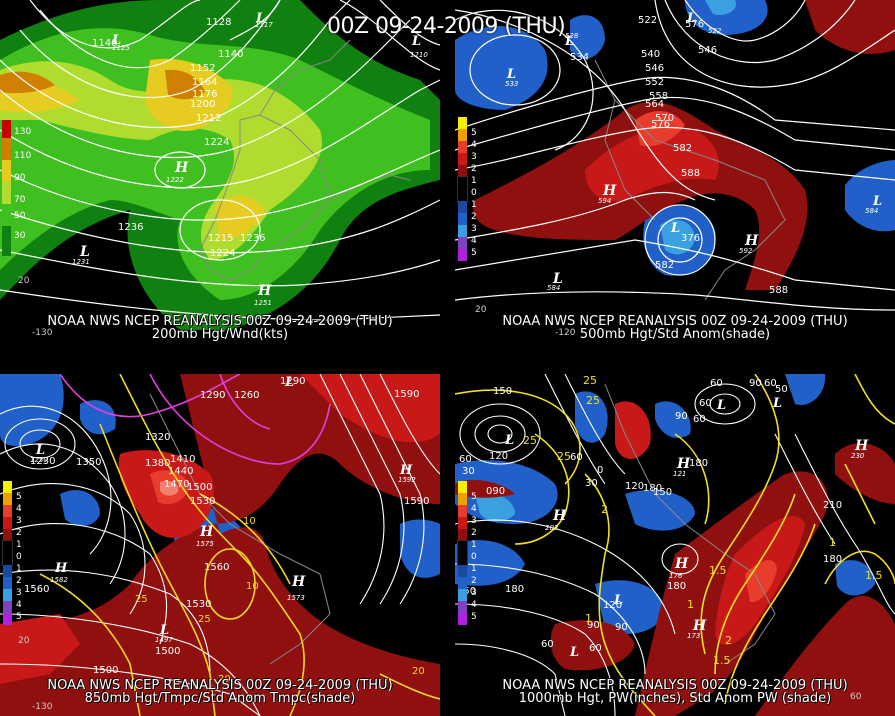 The image size is (895, 716). What do you see at coordinates (42, 461) in the screenshot?
I see `svg-text: 1230` at bounding box center [42, 461].